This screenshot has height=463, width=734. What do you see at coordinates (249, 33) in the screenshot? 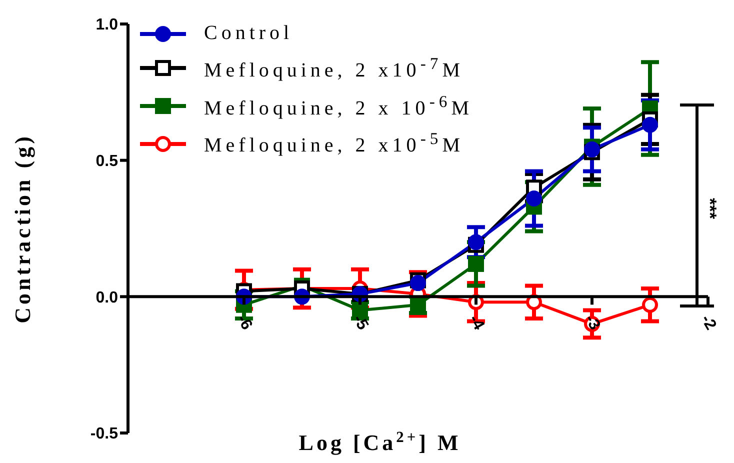
I see `legend-label: Control` at bounding box center [249, 33].